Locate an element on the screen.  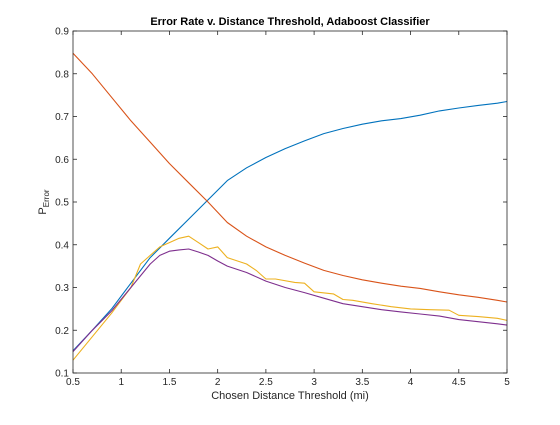
y-tick-label: 0.3 is located at coordinates (62, 288).